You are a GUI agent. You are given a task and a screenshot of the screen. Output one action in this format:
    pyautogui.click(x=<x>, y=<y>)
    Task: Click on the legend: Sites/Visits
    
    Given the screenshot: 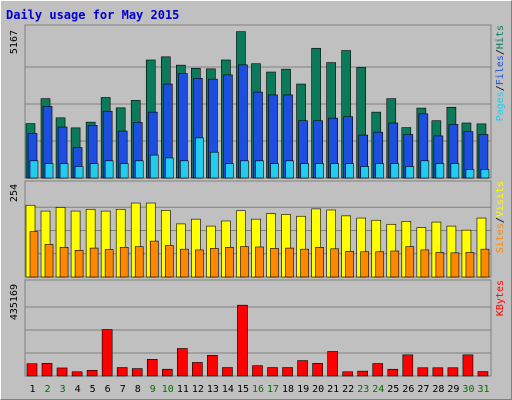 What is the action you would take?
    pyautogui.click(x=500, y=217)
    